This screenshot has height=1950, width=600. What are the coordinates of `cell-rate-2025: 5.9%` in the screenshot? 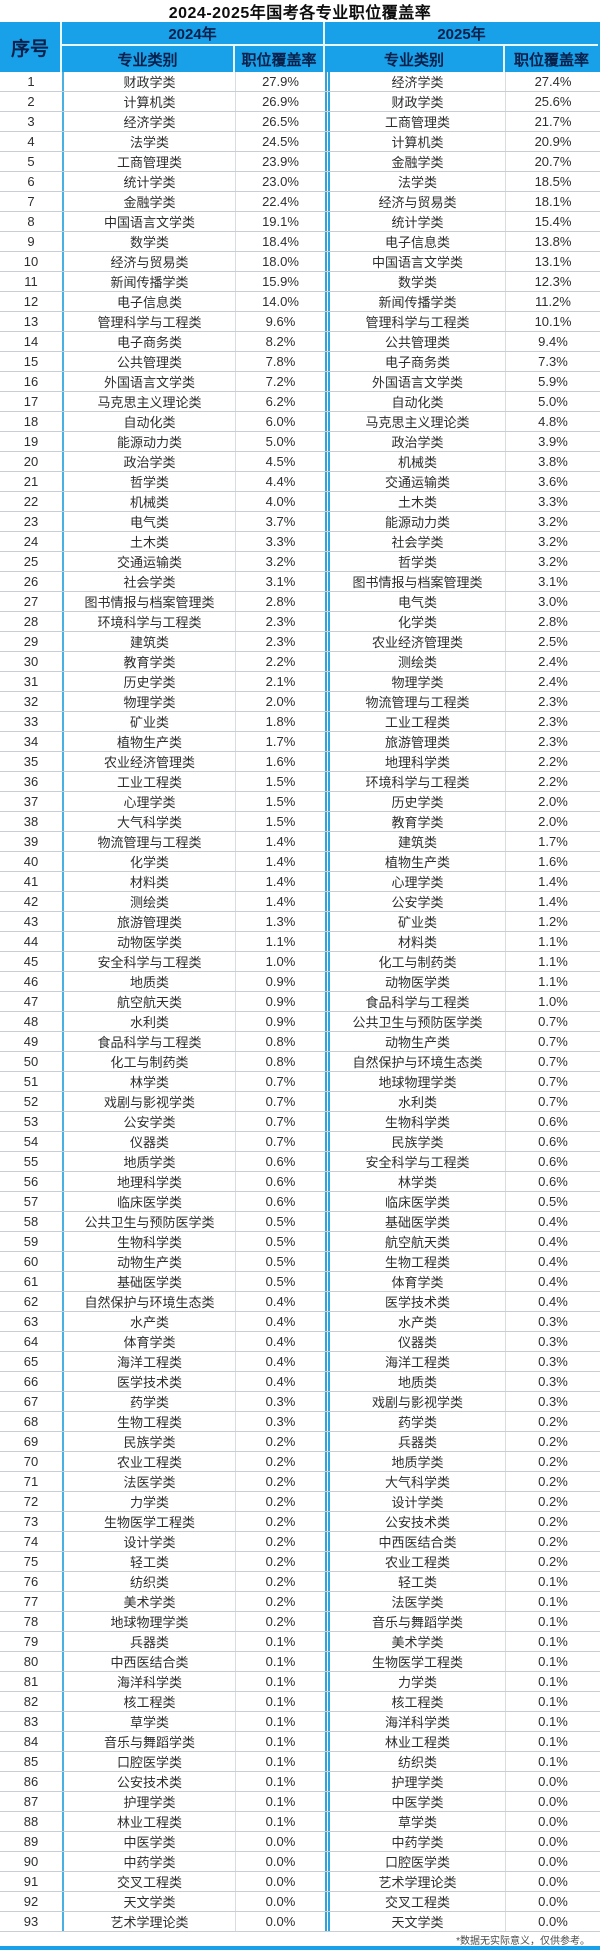 It's located at (552, 381).